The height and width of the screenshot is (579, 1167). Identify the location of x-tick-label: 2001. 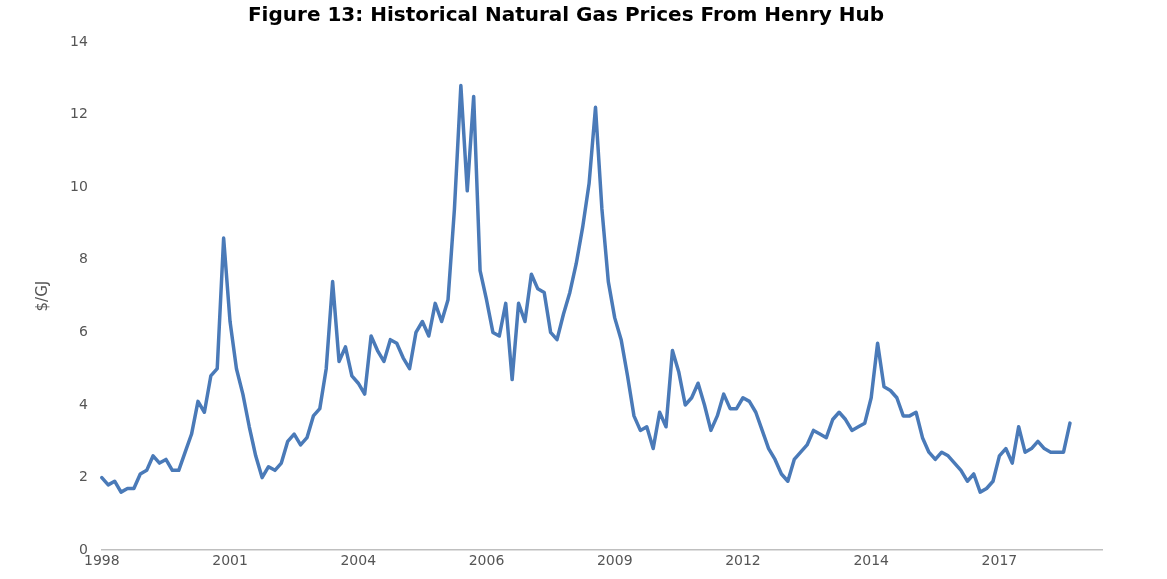
(230, 560).